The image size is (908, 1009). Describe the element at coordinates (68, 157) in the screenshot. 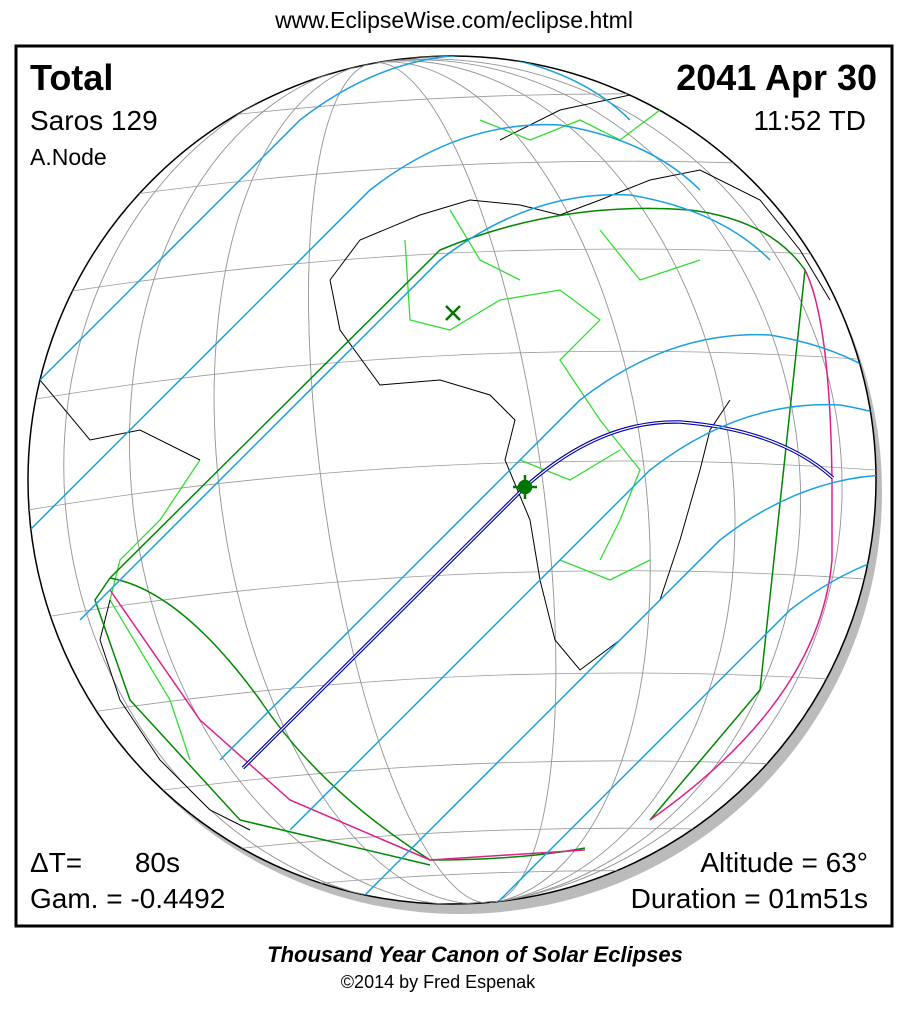

I see `node: A.Node` at that location.